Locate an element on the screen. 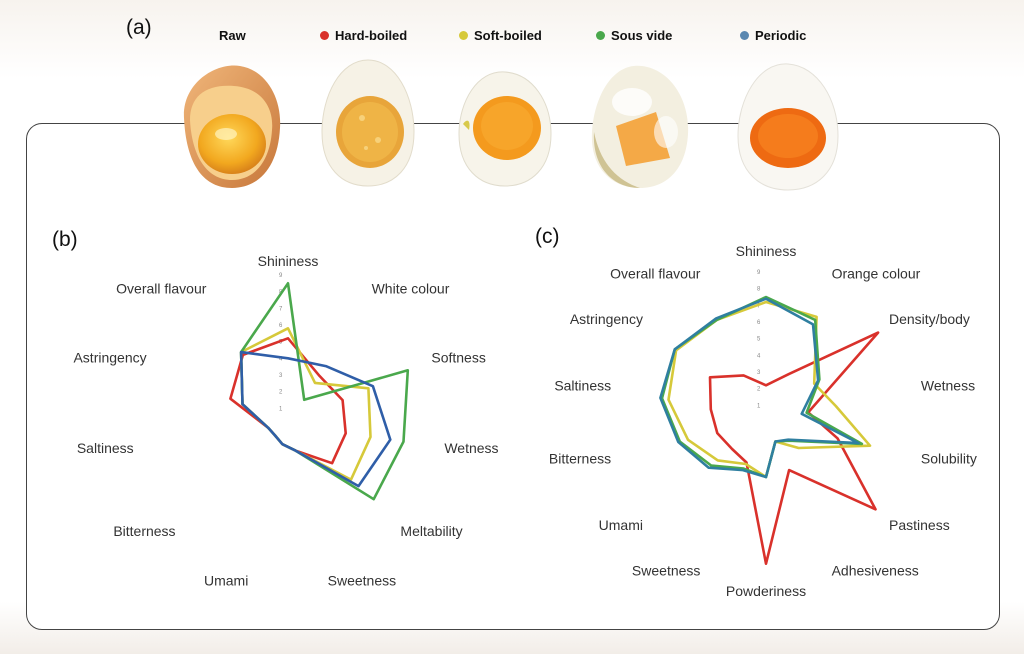  tick-label: 8 is located at coordinates (759, 290).